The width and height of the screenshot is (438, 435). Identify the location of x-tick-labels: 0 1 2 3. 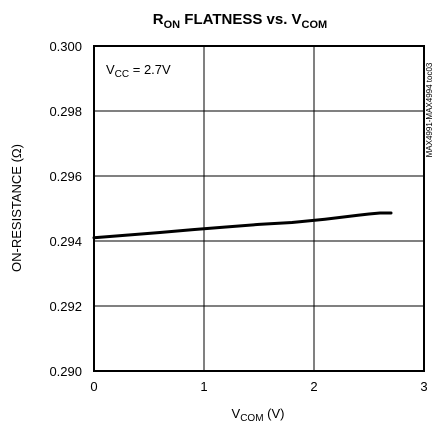
(258, 386).